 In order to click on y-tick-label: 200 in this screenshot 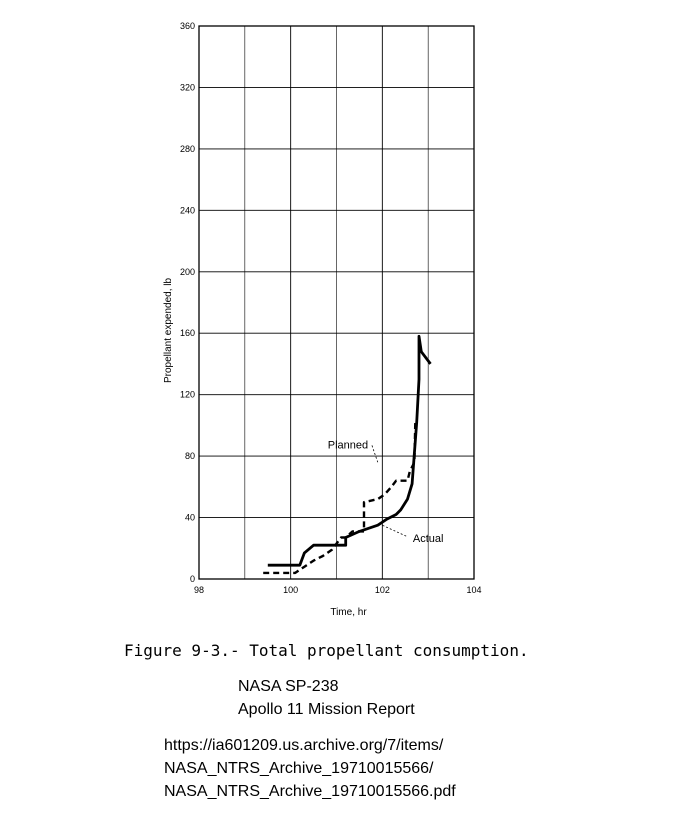, I will do `click(187, 272)`.